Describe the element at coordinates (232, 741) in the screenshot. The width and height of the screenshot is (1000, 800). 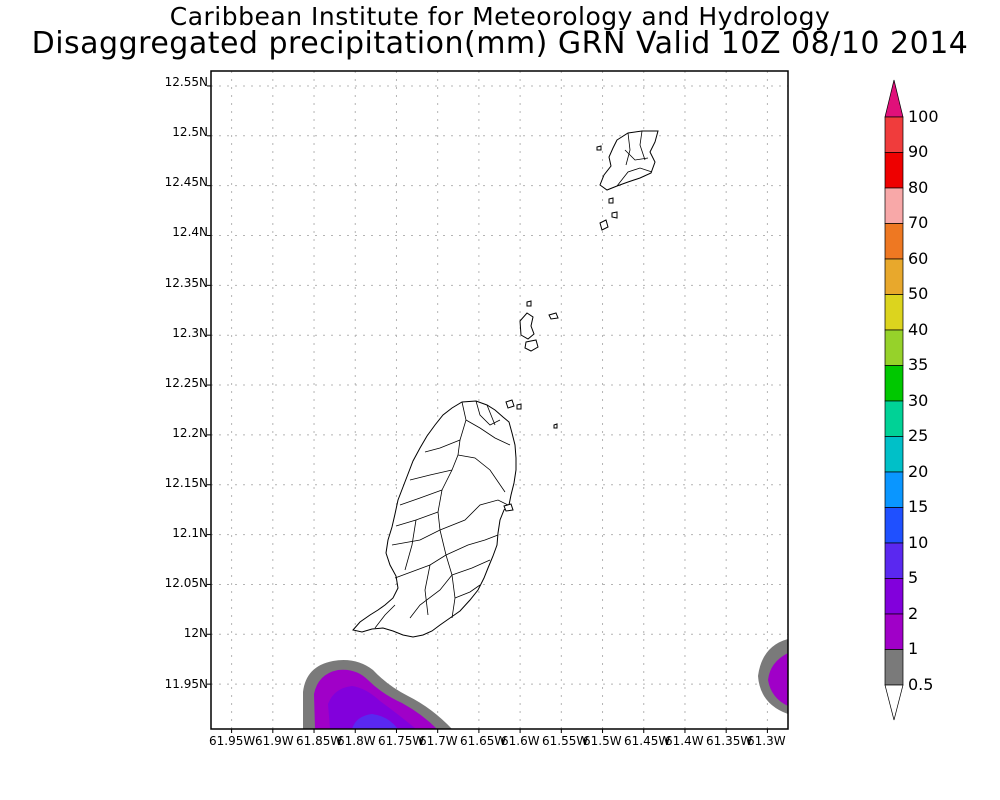
I see `lon-label: 61.95W` at that location.